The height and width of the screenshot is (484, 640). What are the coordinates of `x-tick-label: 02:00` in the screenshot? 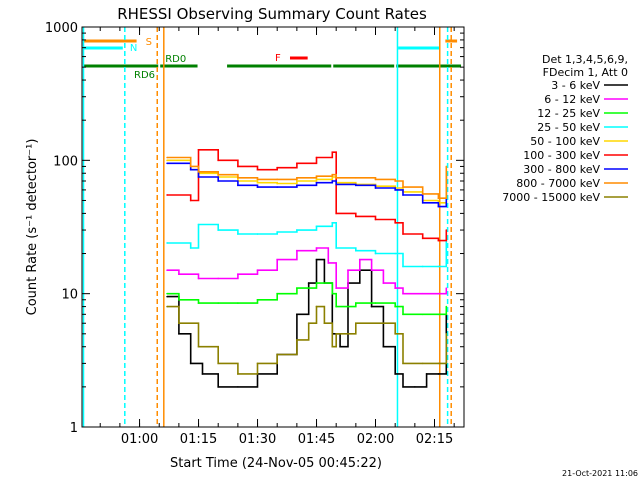 It's located at (375, 439).